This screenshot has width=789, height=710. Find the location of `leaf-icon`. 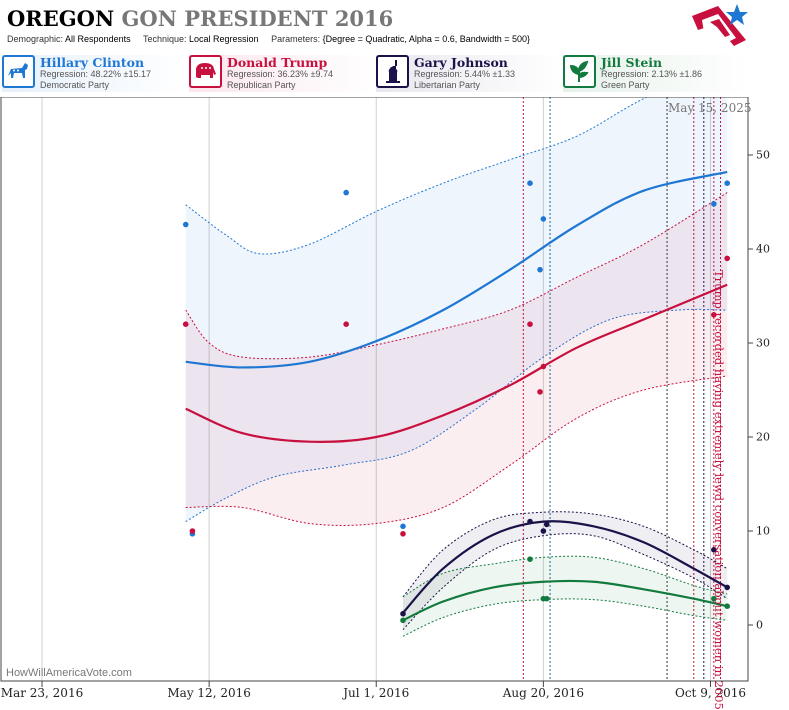

leaf-icon is located at coordinates (579, 71).